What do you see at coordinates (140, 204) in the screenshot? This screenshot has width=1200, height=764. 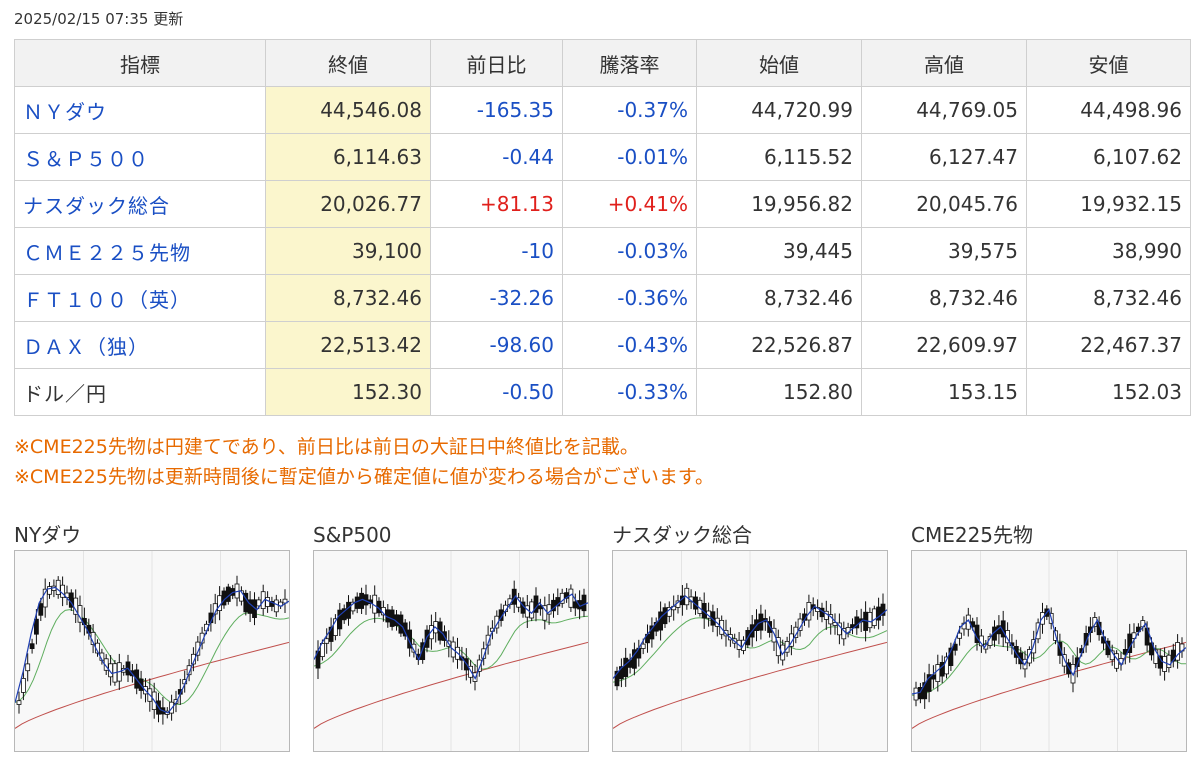 I see `indicator-link-nasdaq: ナスダック総合` at bounding box center [140, 204].